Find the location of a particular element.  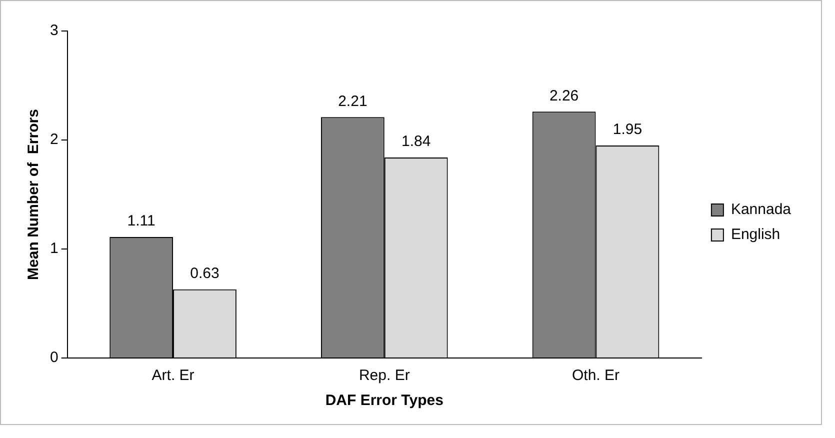

data-label: 2.21 is located at coordinates (353, 101).